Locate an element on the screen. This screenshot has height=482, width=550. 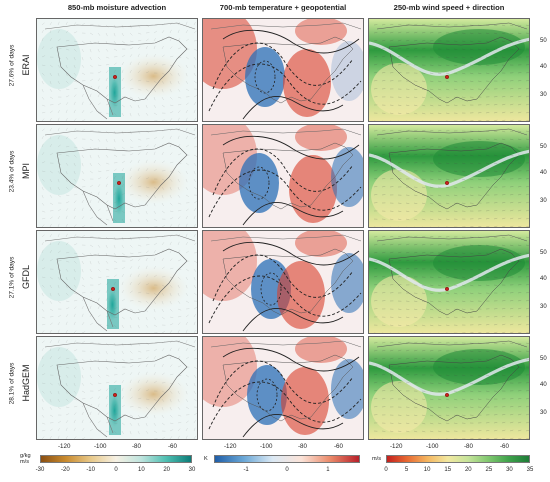
map-panel-wind-hadgem is located at coordinates (449, 388).